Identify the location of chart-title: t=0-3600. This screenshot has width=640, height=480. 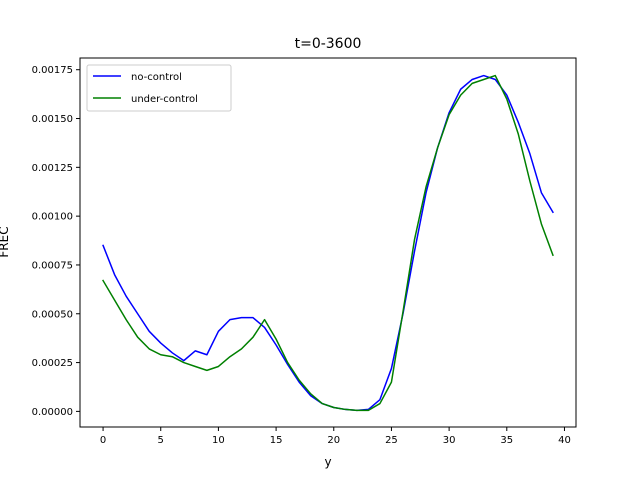
(328, 44).